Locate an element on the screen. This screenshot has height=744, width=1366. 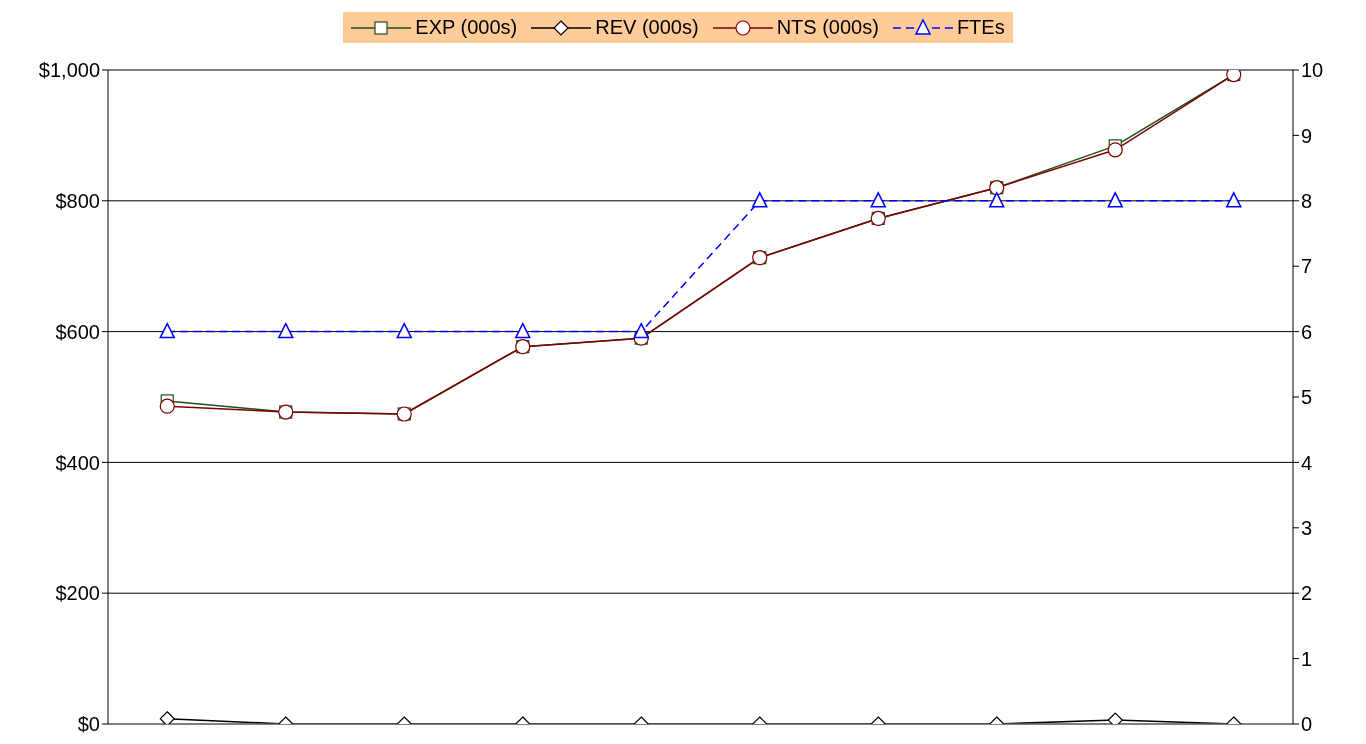
y2-tick-label: 3 is located at coordinates (1307, 527).